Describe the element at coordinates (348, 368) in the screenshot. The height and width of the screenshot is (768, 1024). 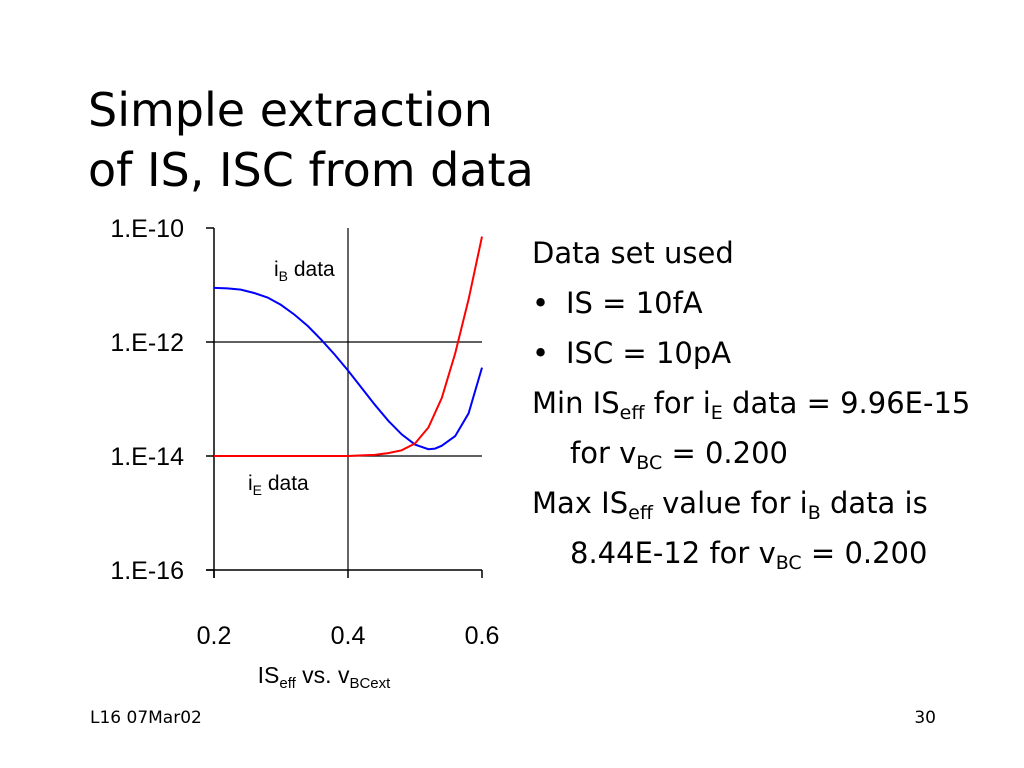
I see `series-line-ib` at that location.